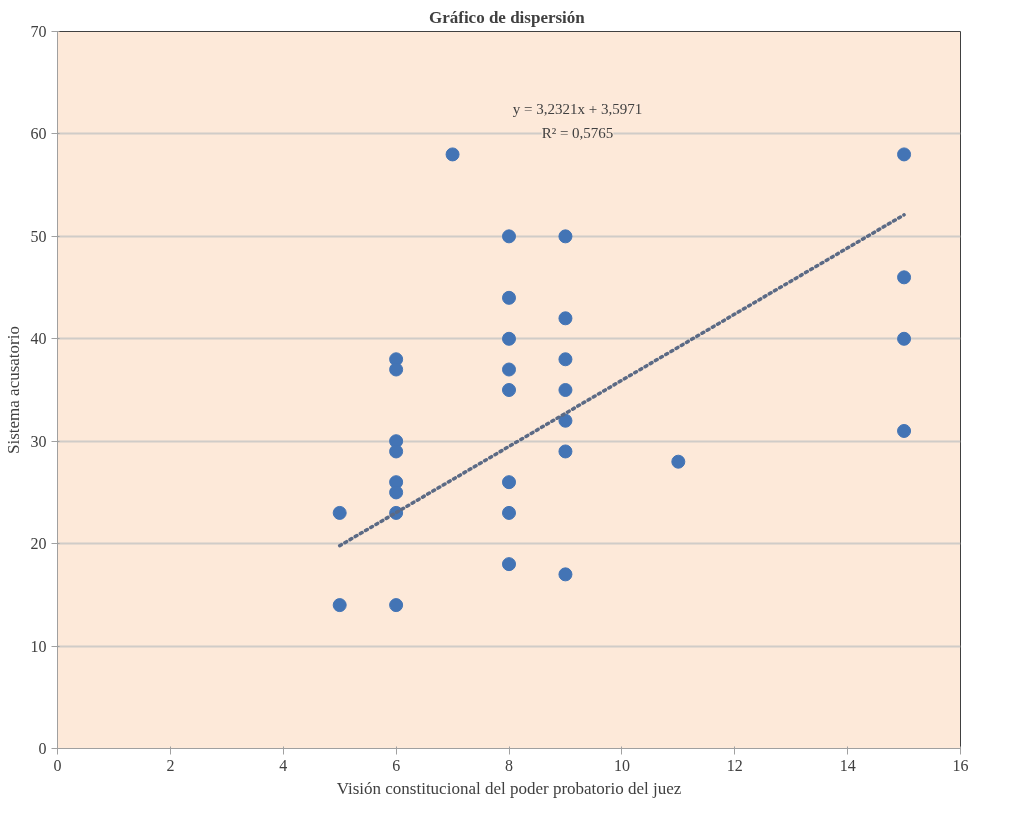  Describe the element at coordinates (57, 765) in the screenshot. I see `x-tick-label: 0` at that location.